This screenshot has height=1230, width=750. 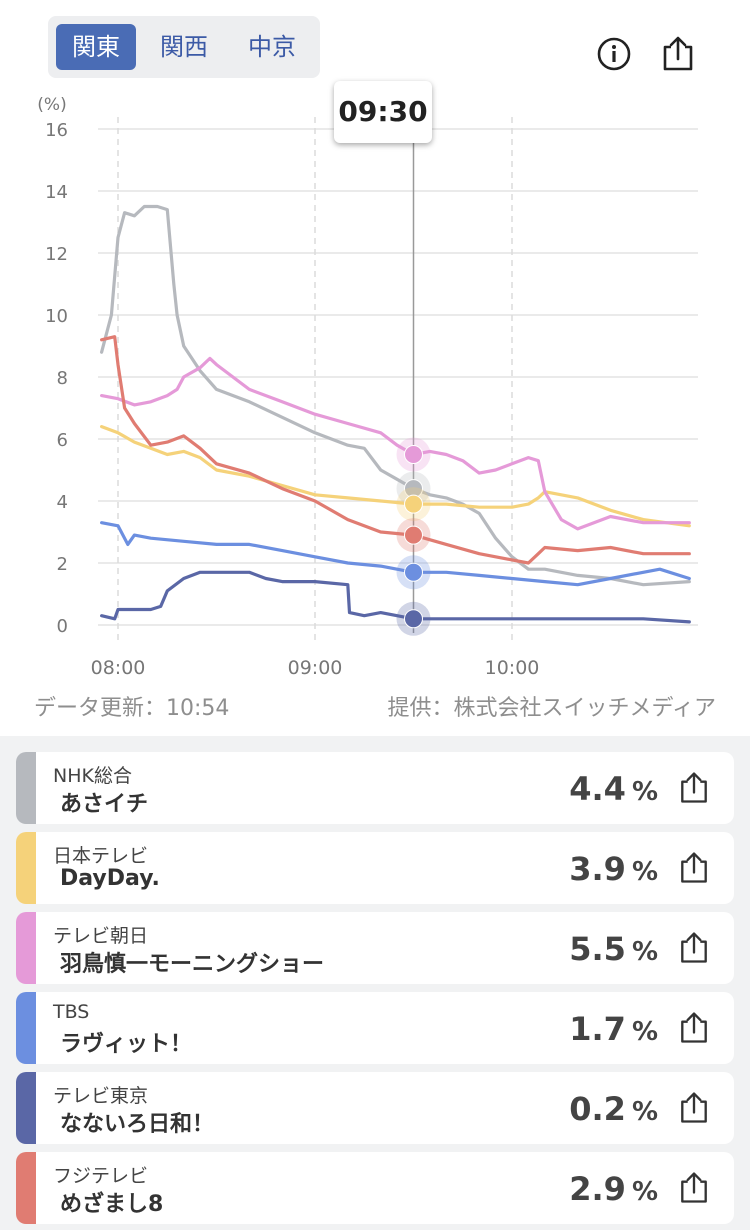 What do you see at coordinates (512, 668) in the screenshot?
I see `x-tick-label: 10:00` at bounding box center [512, 668].